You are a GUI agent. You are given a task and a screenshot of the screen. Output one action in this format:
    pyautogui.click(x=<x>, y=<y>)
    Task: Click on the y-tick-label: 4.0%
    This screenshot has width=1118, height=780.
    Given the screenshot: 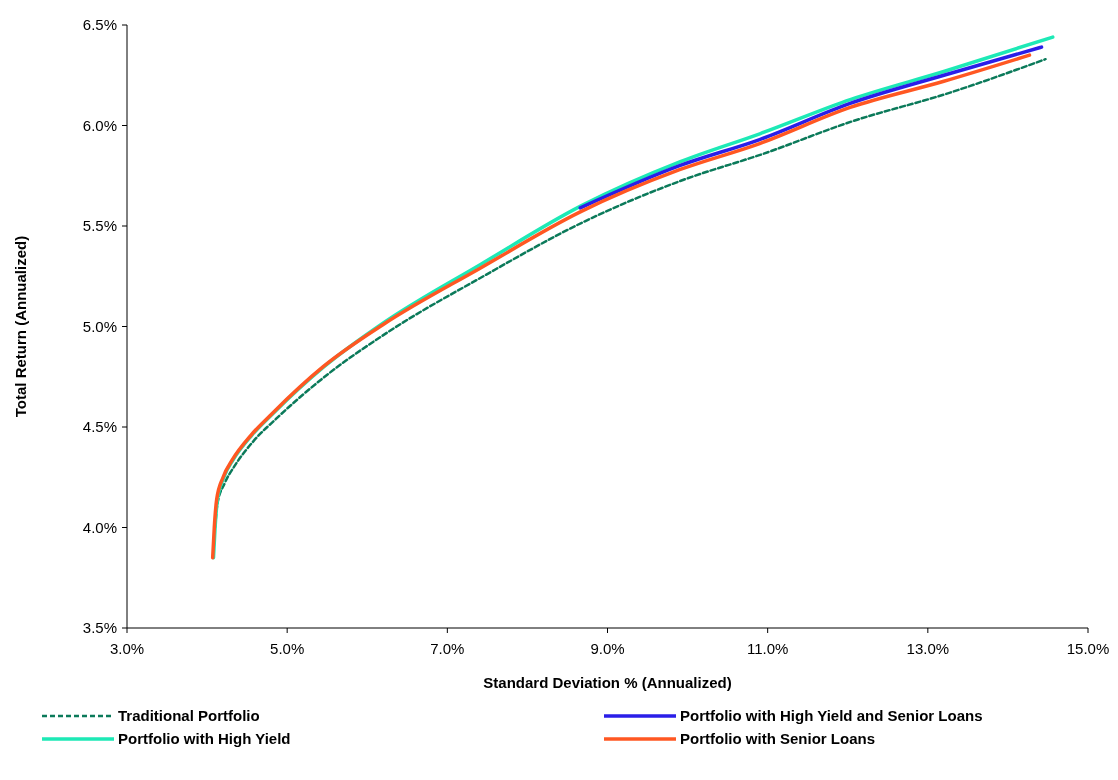 What is the action you would take?
    pyautogui.click(x=99, y=527)
    